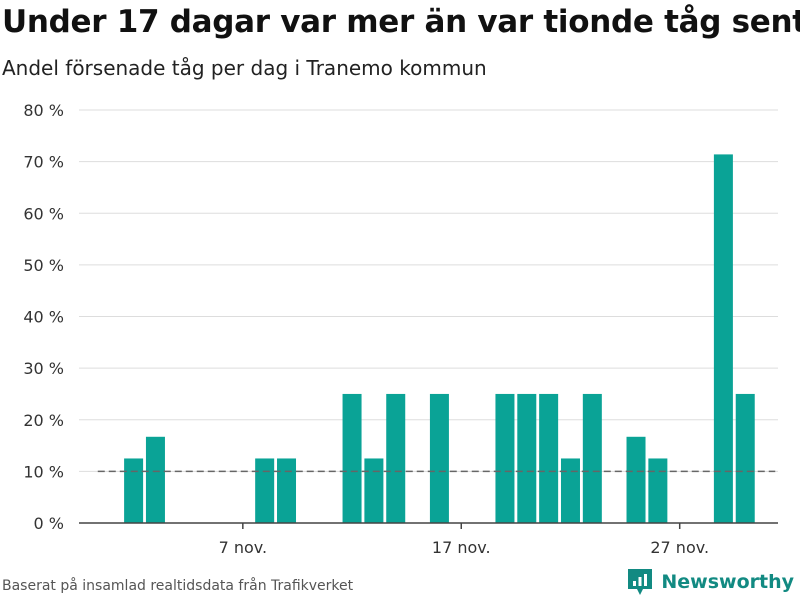  What do you see at coordinates (461, 547) in the screenshot?
I see `x-tick-label: 17 nov.` at bounding box center [461, 547].